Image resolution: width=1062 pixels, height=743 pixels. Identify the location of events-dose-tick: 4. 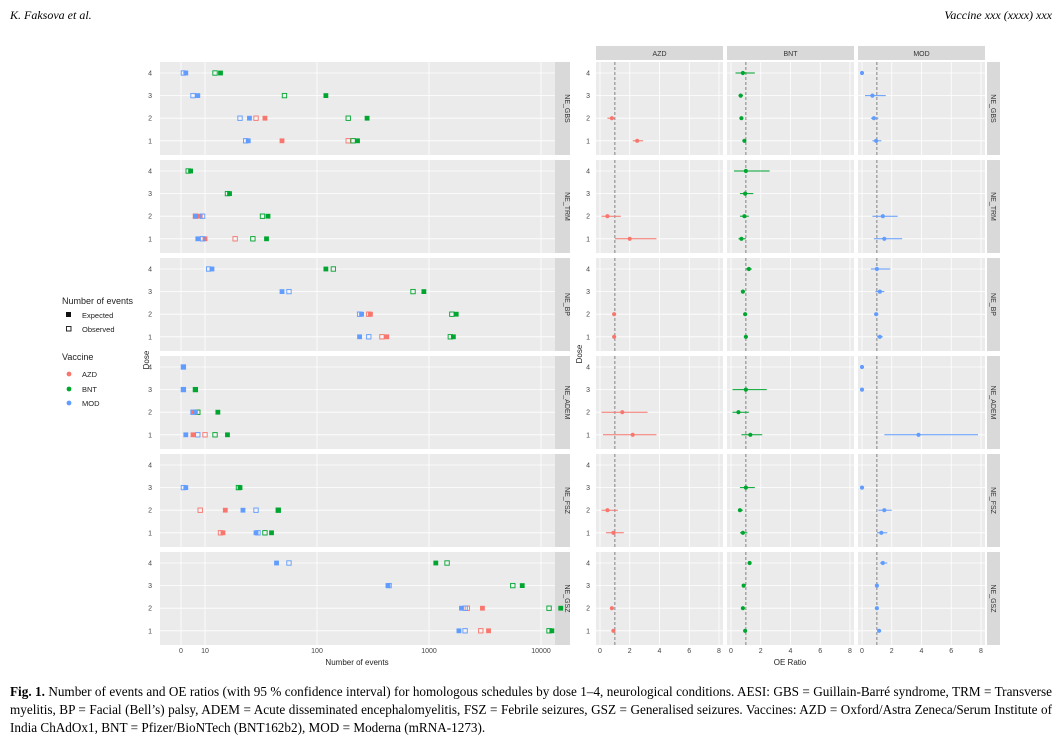
(150, 74).